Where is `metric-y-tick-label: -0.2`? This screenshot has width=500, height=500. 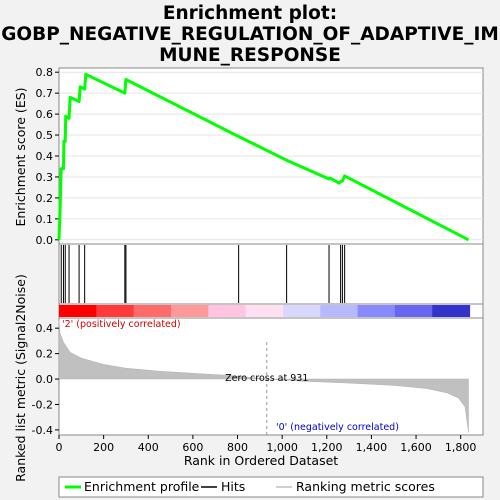
metric-y-tick-label: -0.2 is located at coordinates (42, 404).